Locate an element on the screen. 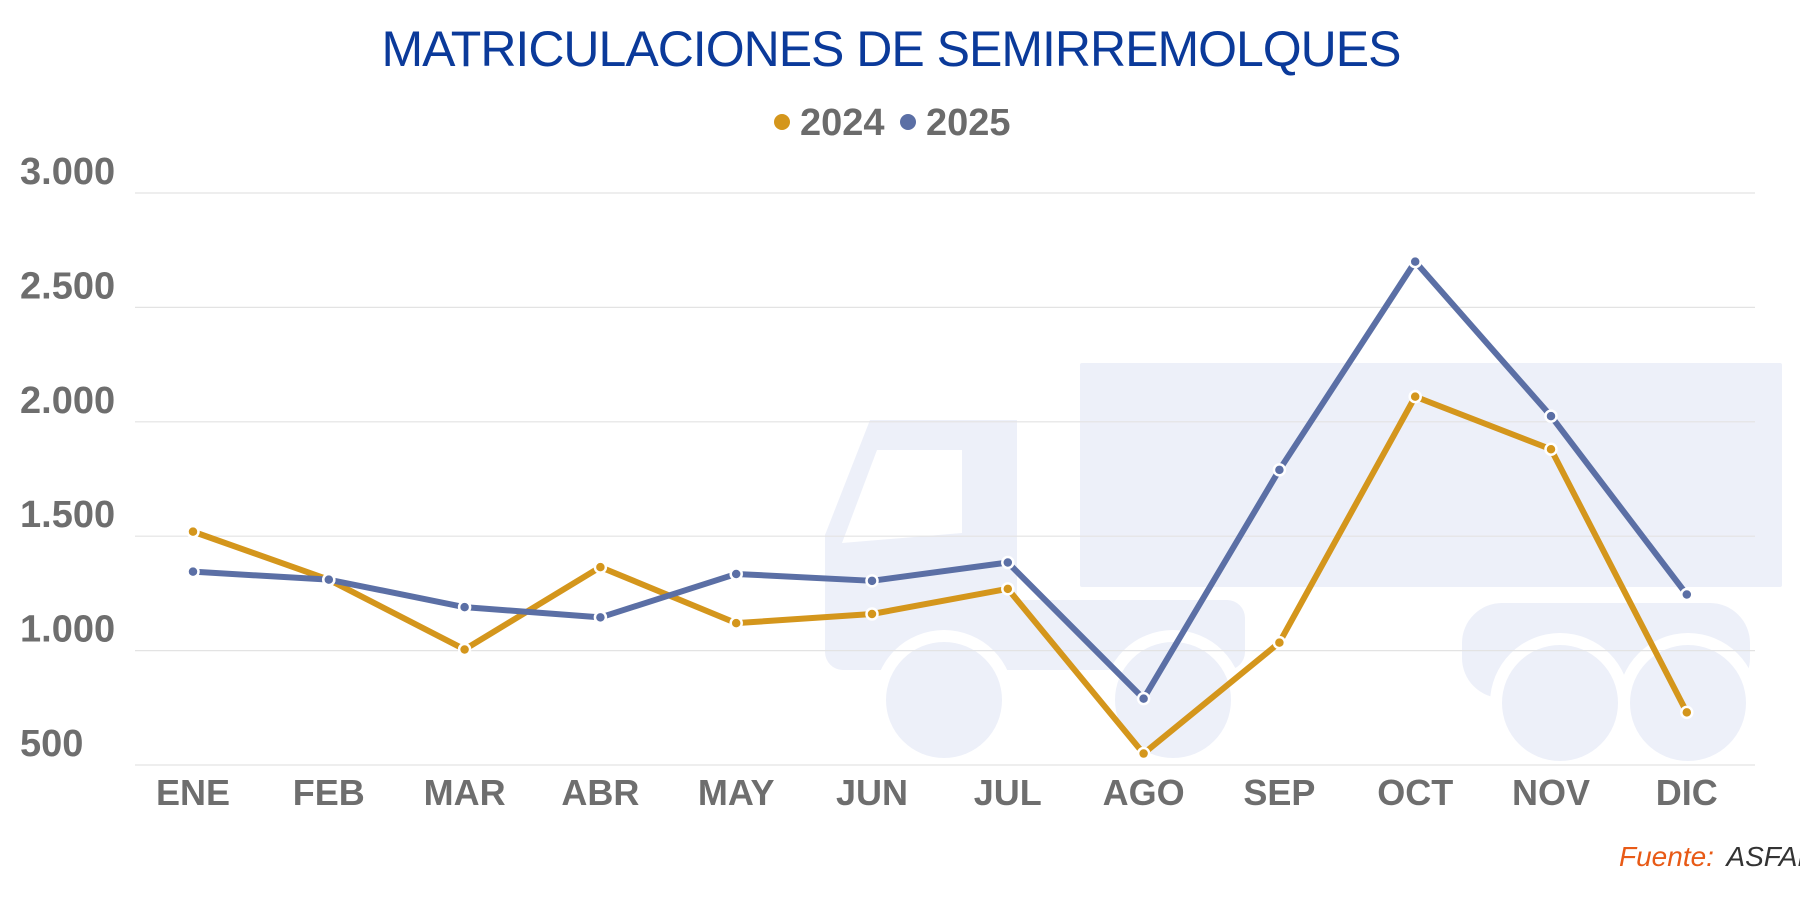  x-tick-label: JUL is located at coordinates (1008, 792).